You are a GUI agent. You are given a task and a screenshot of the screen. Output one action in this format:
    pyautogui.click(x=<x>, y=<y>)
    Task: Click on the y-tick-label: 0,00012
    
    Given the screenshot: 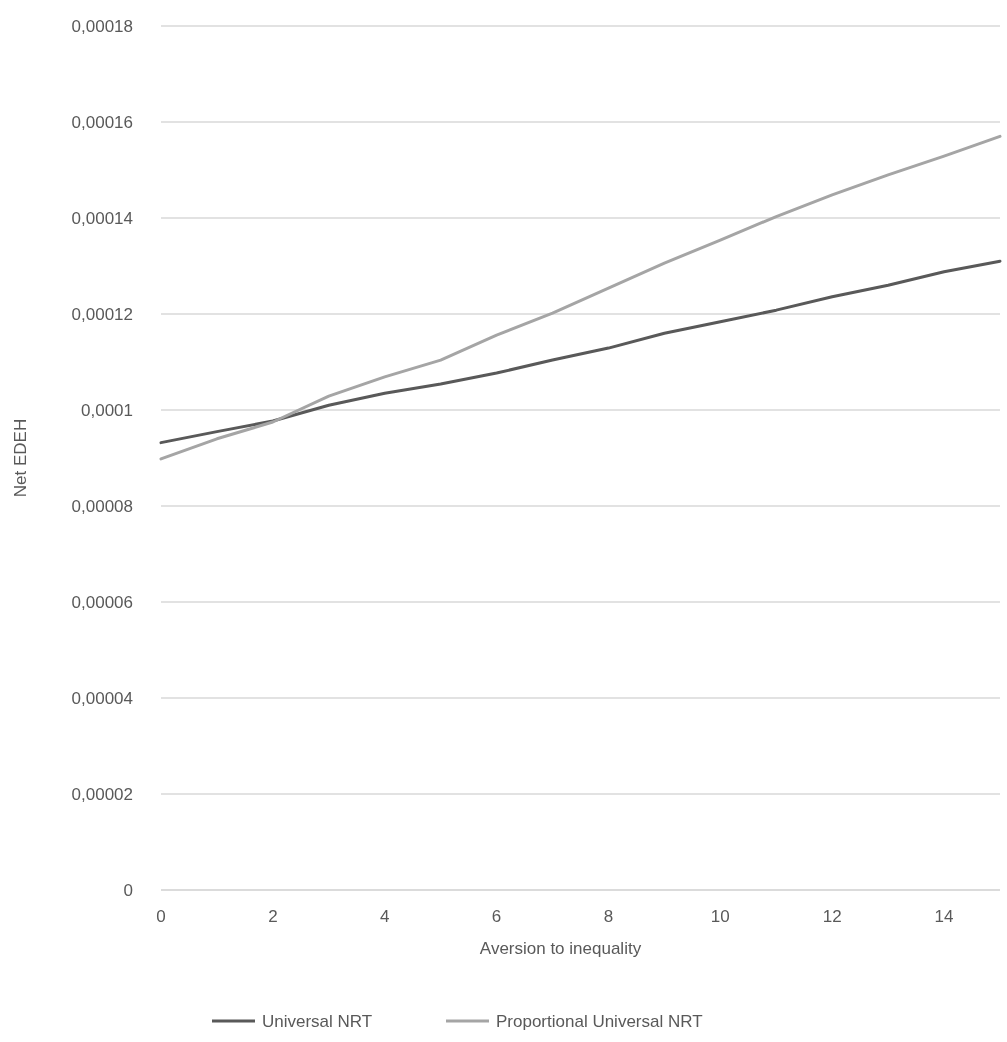 What is the action you would take?
    pyautogui.click(x=102, y=314)
    